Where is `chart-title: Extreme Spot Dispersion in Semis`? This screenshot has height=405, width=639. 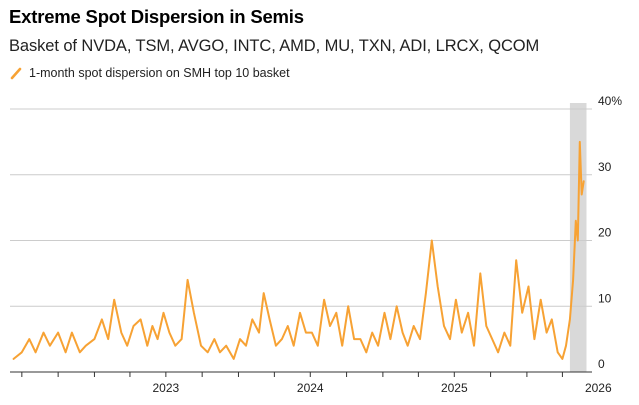 chart-title: Extreme Spot Dispersion in Semis is located at coordinates (156, 16).